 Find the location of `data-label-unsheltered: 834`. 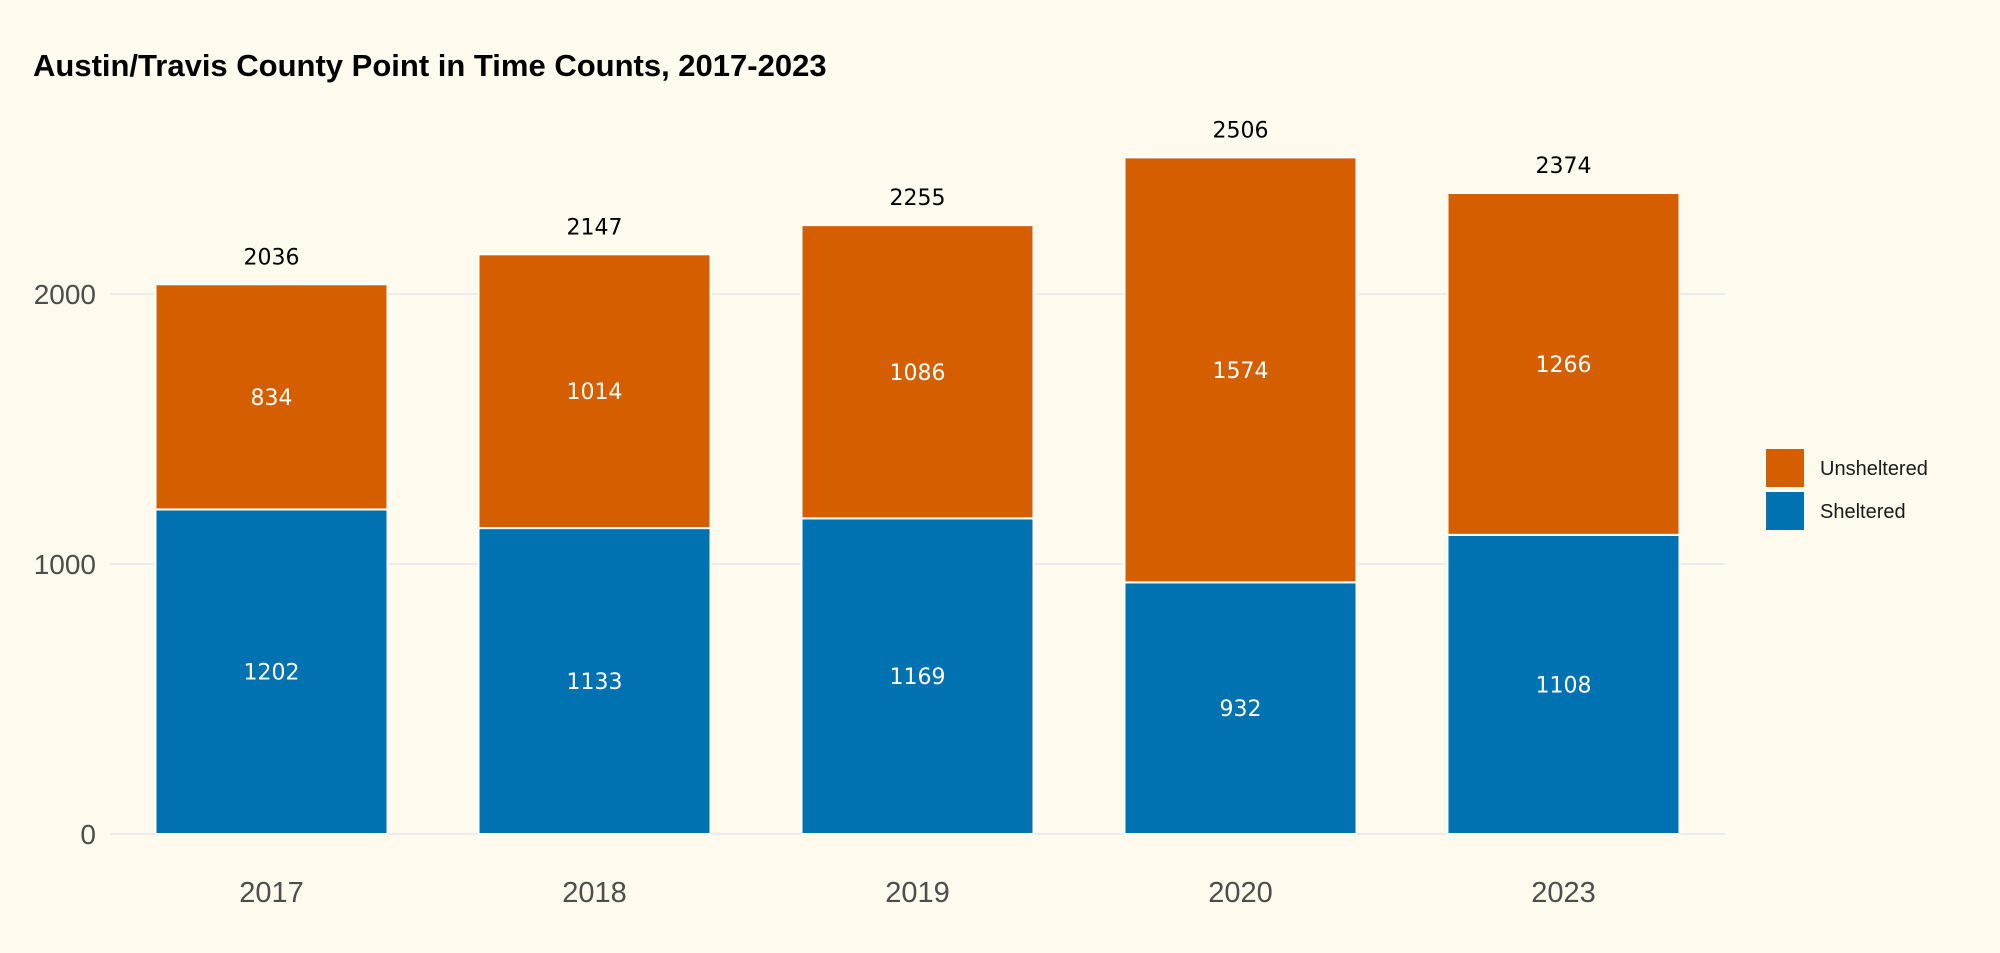

data-label-unsheltered: 834 is located at coordinates (272, 398).